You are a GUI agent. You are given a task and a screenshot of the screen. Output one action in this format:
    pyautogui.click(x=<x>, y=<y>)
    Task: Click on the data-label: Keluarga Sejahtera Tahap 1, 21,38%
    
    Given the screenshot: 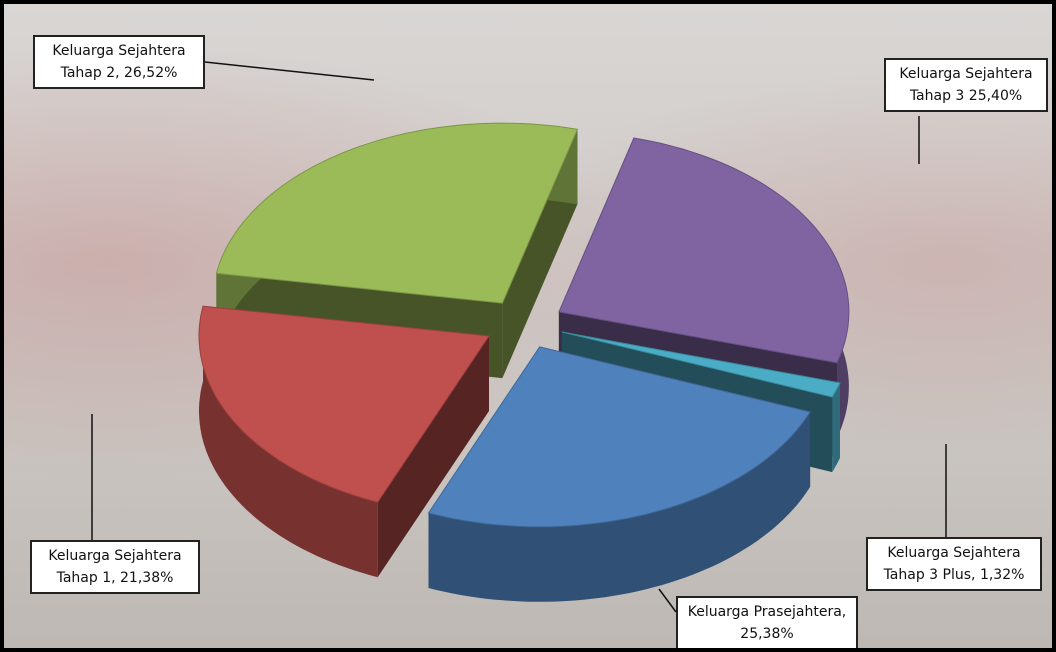 What is the action you would take?
    pyautogui.click(x=115, y=567)
    